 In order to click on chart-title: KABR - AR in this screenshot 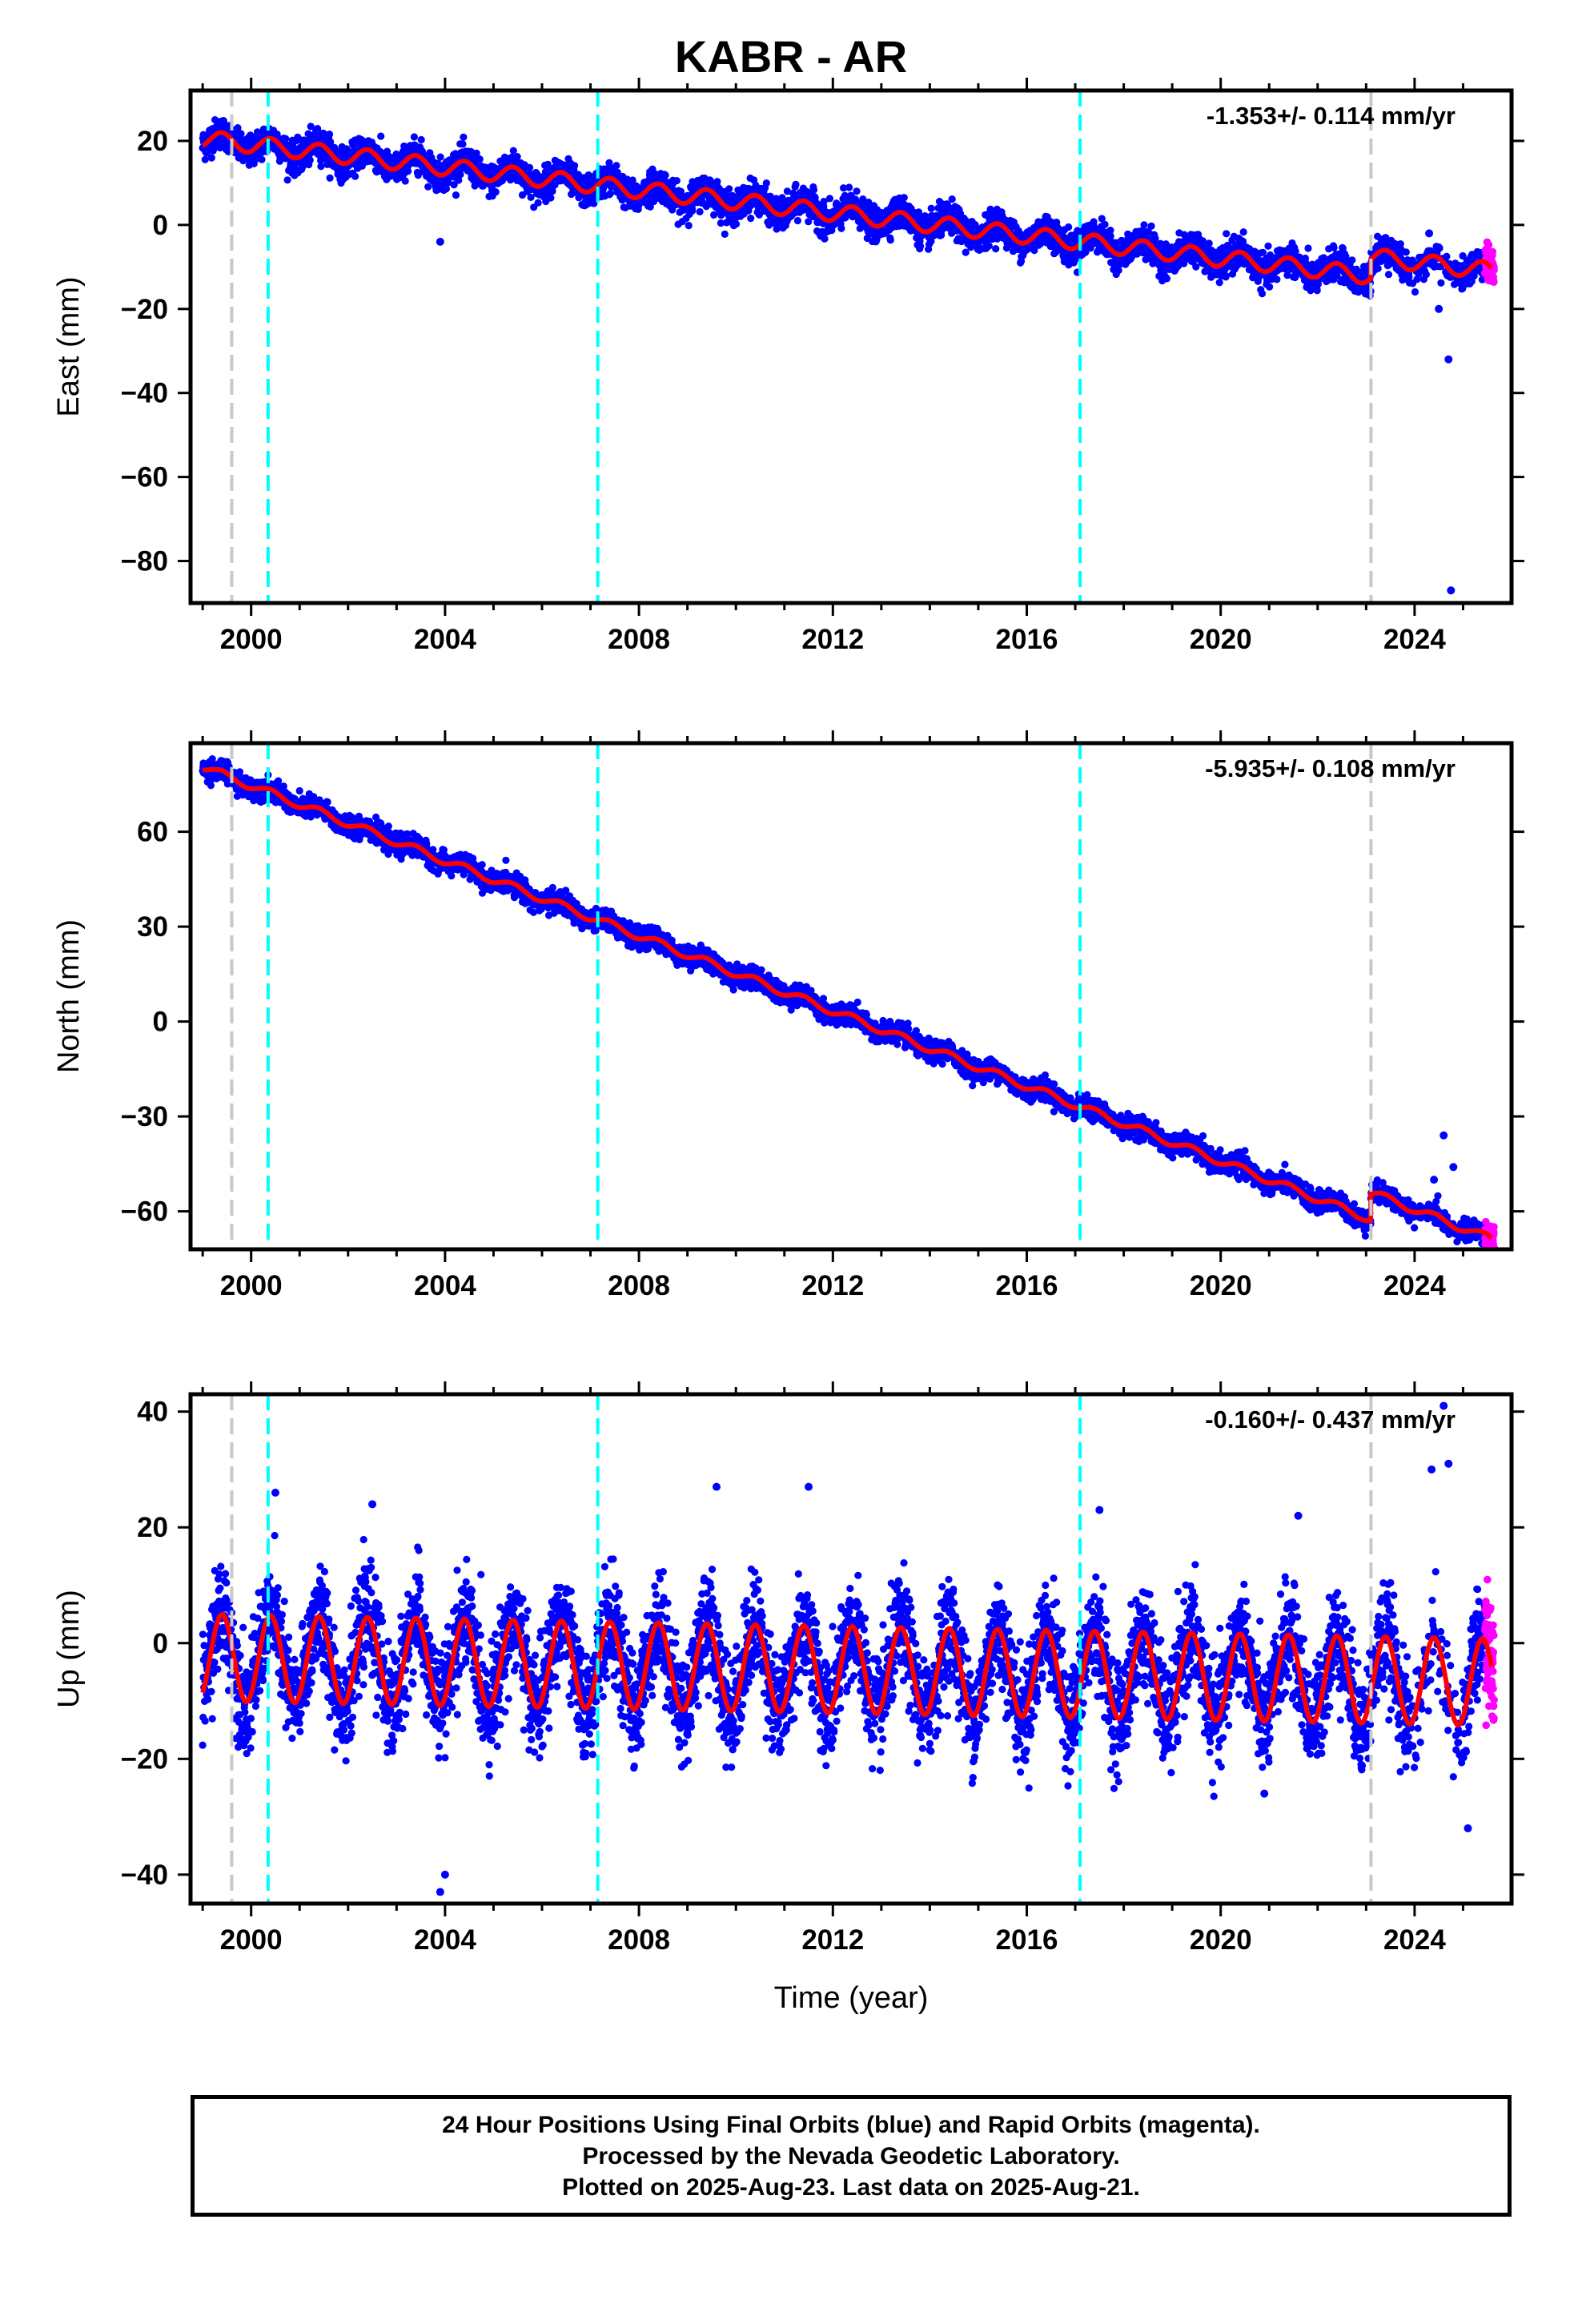, I will do `click(791, 56)`.